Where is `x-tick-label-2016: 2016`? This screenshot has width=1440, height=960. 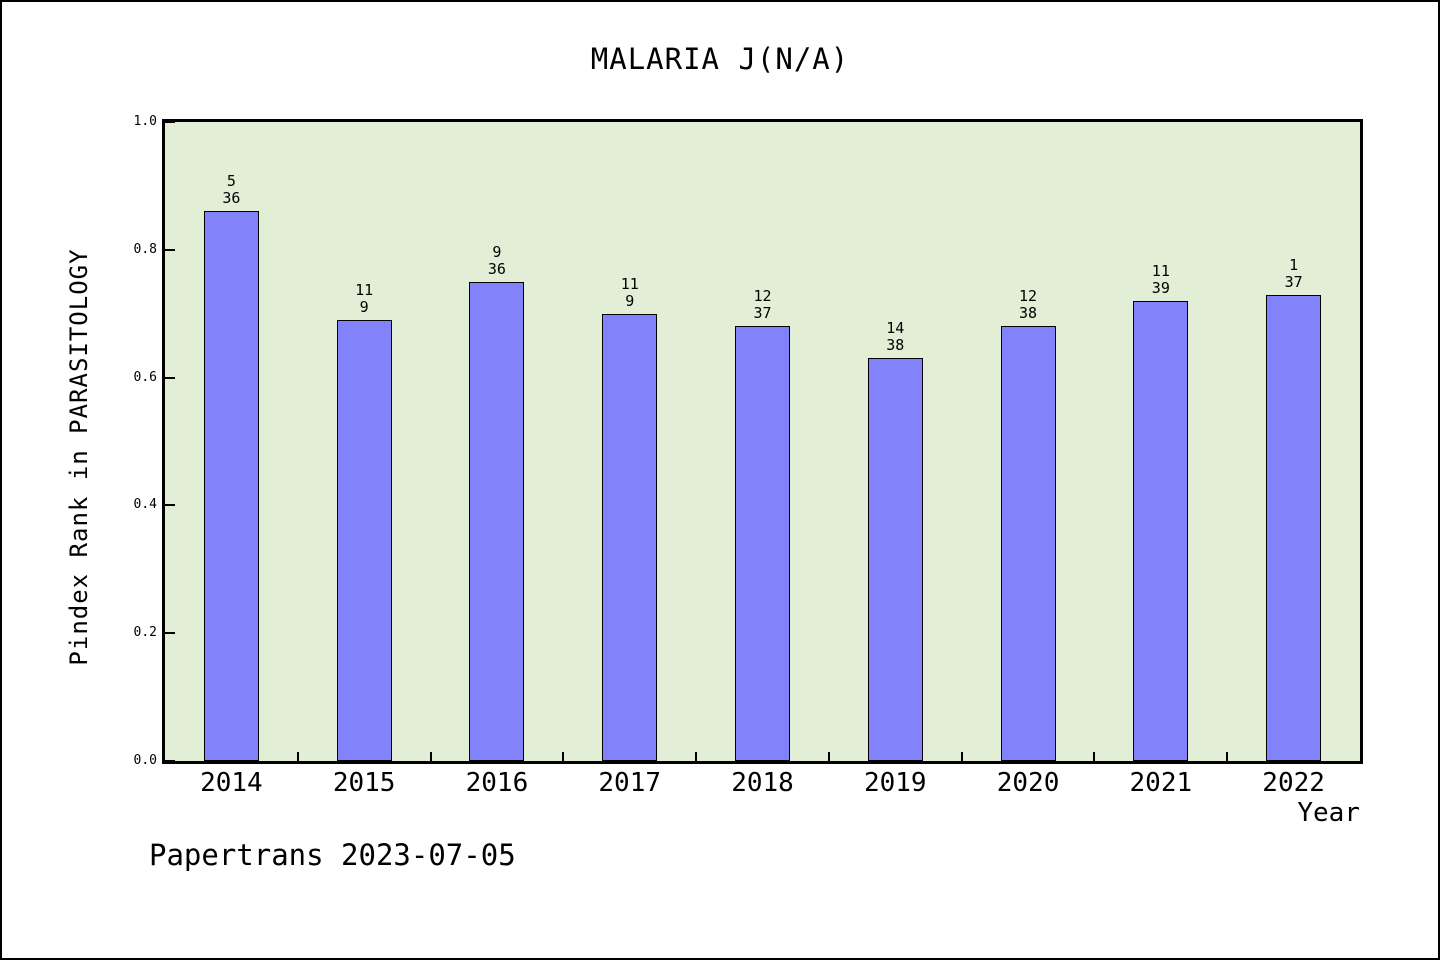 x-tick-label-2016: 2016 is located at coordinates (497, 783).